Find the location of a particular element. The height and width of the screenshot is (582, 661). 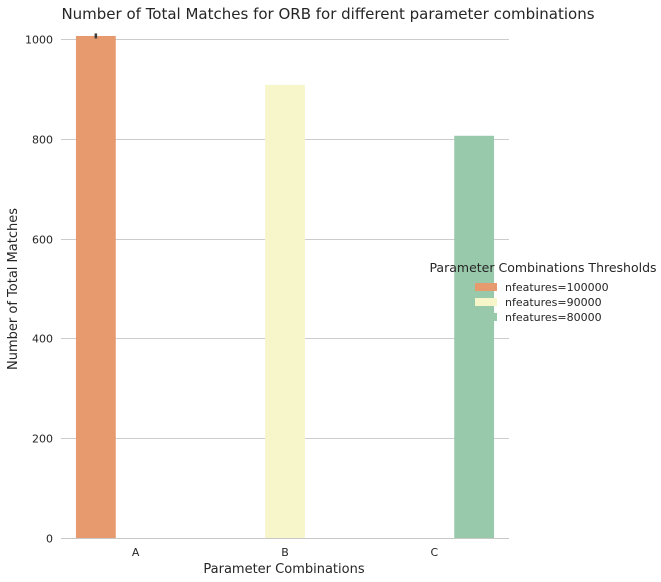

x-tick-label: C is located at coordinates (434, 552).